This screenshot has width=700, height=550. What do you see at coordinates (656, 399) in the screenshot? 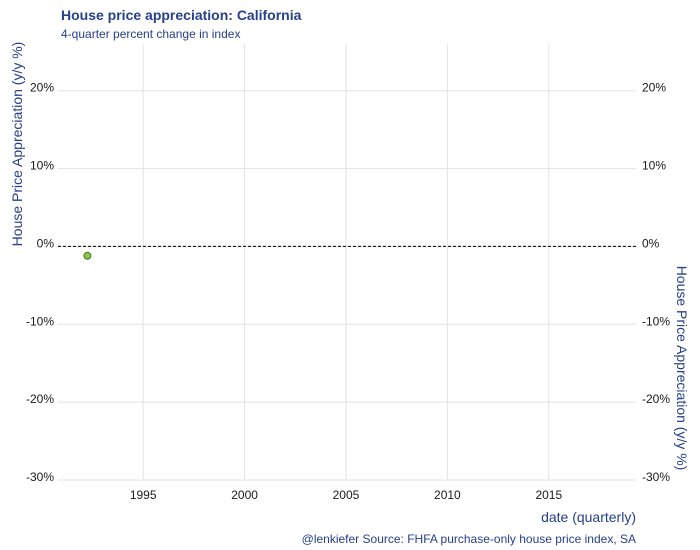
I see `y-tick-label-right: -20%` at bounding box center [656, 399].